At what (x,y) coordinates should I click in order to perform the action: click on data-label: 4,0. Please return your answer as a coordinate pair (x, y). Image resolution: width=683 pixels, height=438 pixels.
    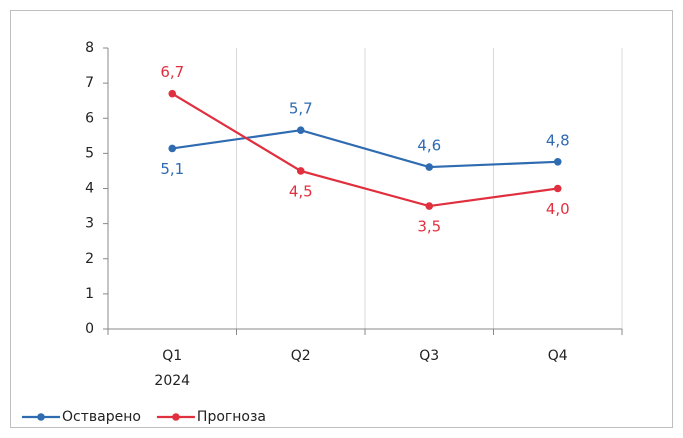
    Looking at the image, I should click on (558, 209).